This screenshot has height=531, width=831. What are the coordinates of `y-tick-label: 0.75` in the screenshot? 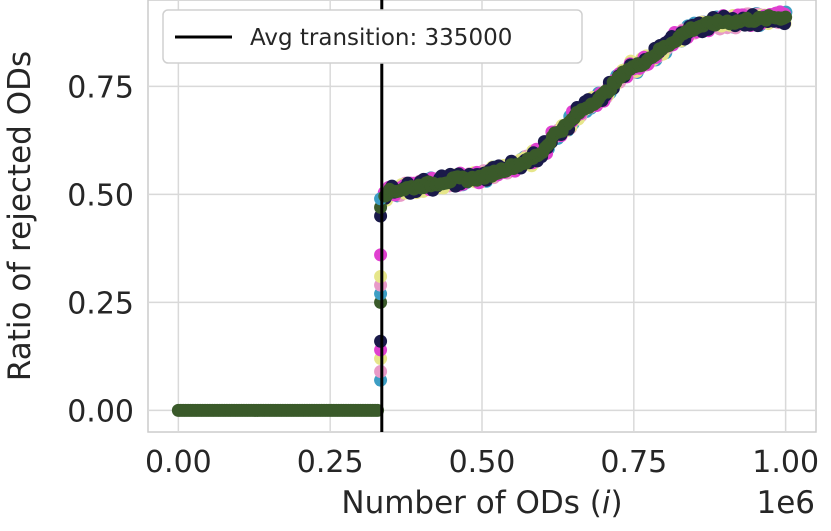 It's located at (100, 87).